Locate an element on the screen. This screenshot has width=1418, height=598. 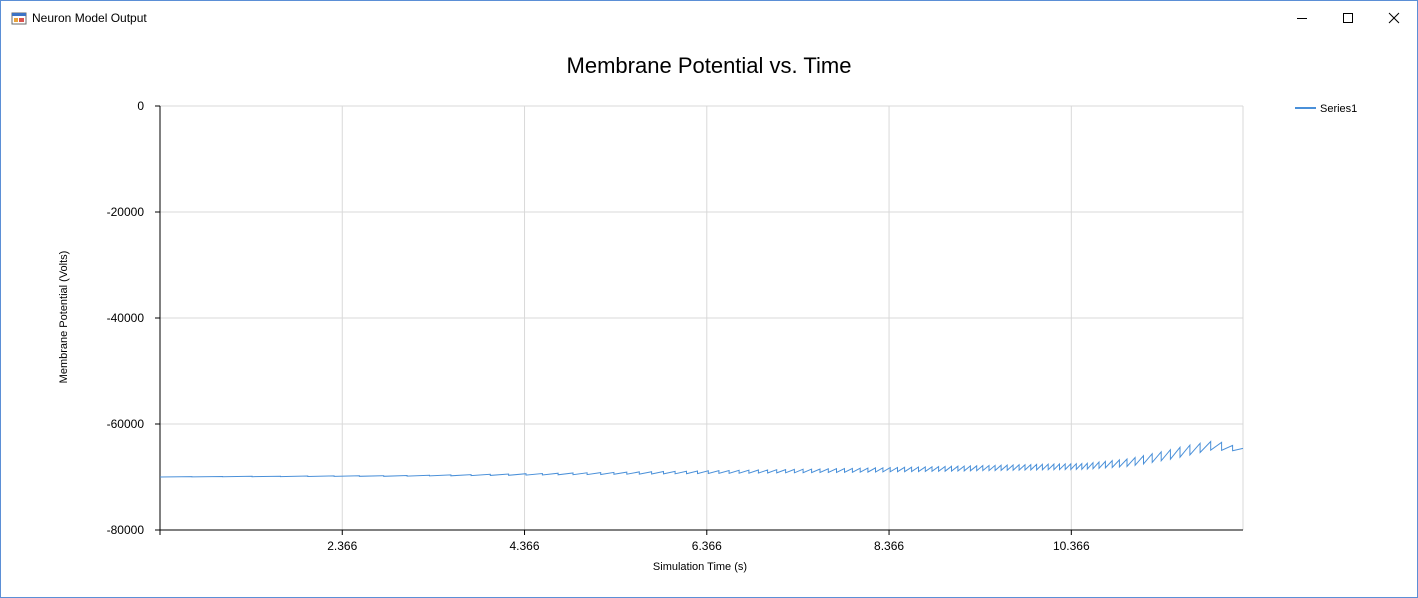
y-axis-title: Membrane Potential (Volts) is located at coordinates (64, 317).